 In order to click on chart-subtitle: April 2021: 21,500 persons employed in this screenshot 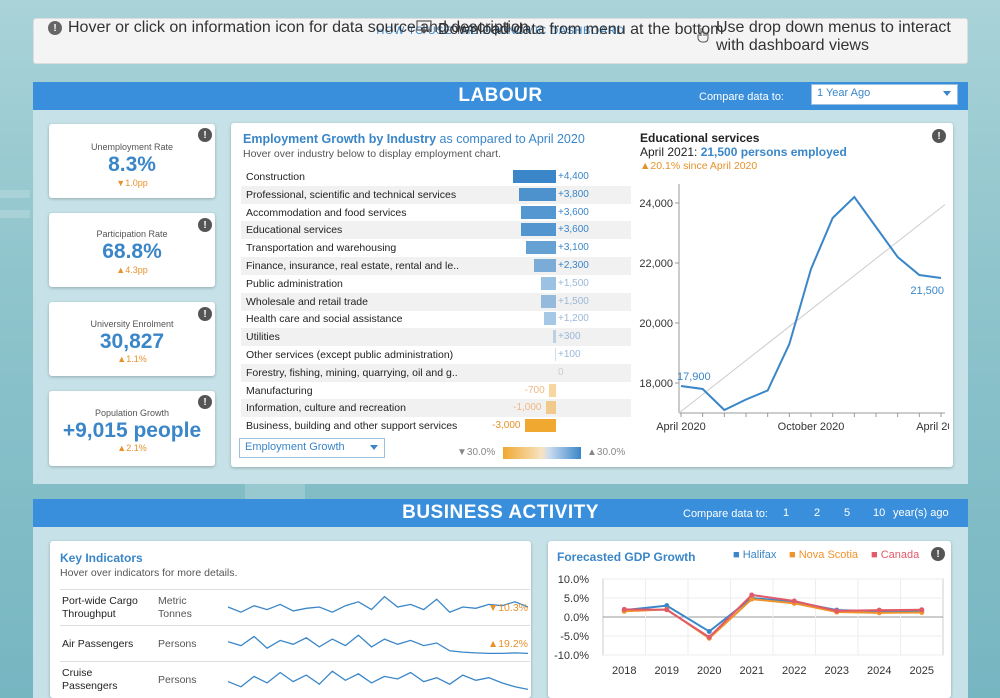, I will do `click(743, 152)`.